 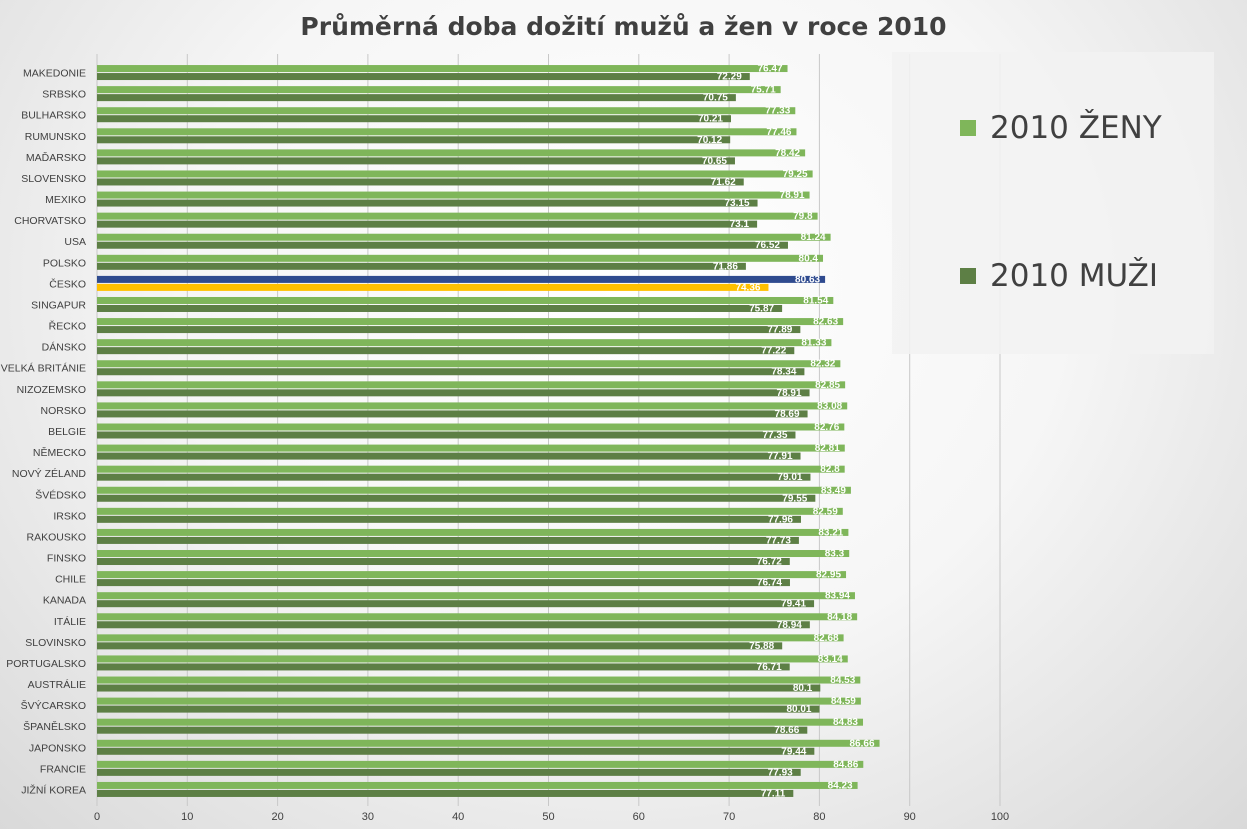 What do you see at coordinates (773, 351) in the screenshot?
I see `value-label-muzi: 77.22` at bounding box center [773, 351].